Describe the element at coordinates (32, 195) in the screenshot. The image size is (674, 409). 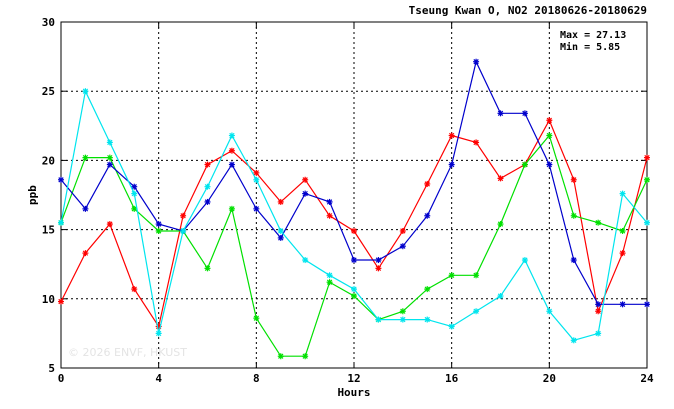
I see `y-axis-title: ppb` at that location.